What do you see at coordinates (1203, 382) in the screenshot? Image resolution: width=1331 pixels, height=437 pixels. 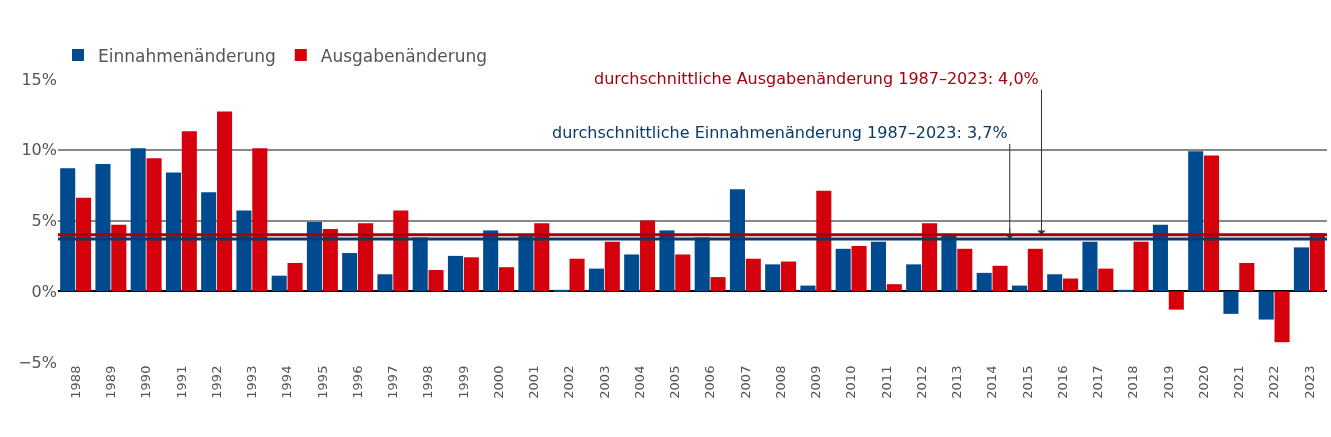 I see `x-tick-label: 2020` at bounding box center [1203, 382].